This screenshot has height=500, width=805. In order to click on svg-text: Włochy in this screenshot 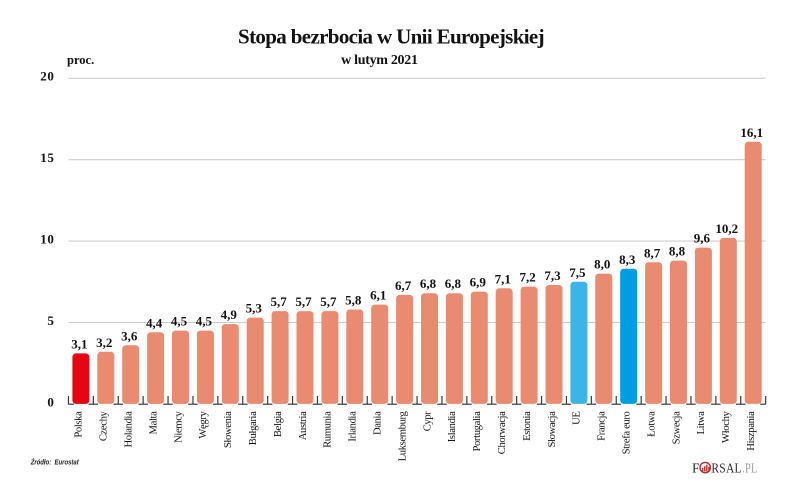, I will do `click(726, 426)`.